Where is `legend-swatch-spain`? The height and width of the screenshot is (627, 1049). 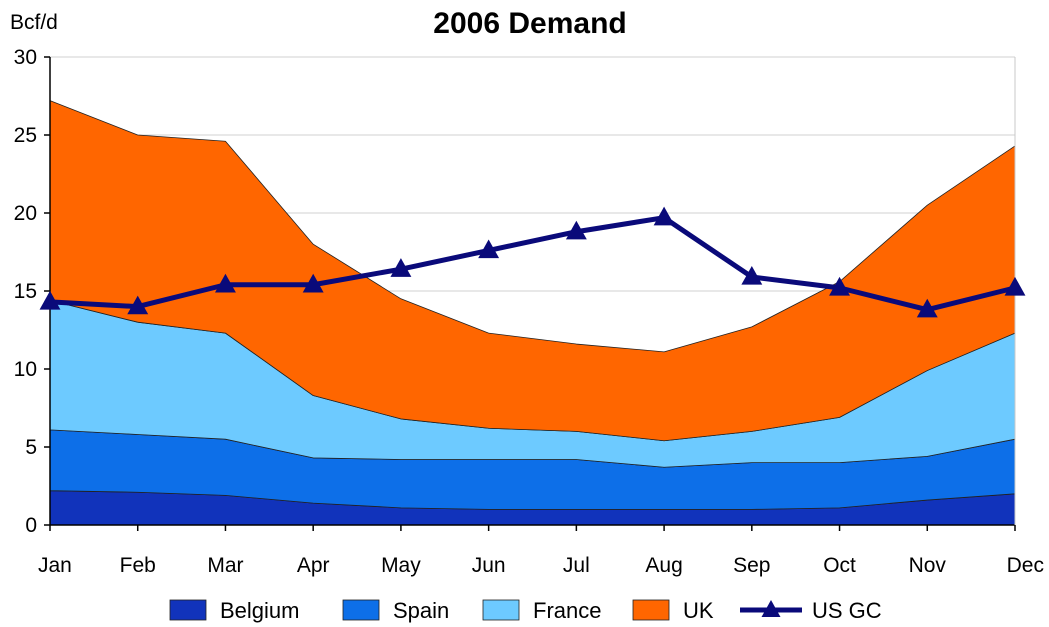
legend-swatch-spain is located at coordinates (361, 610).